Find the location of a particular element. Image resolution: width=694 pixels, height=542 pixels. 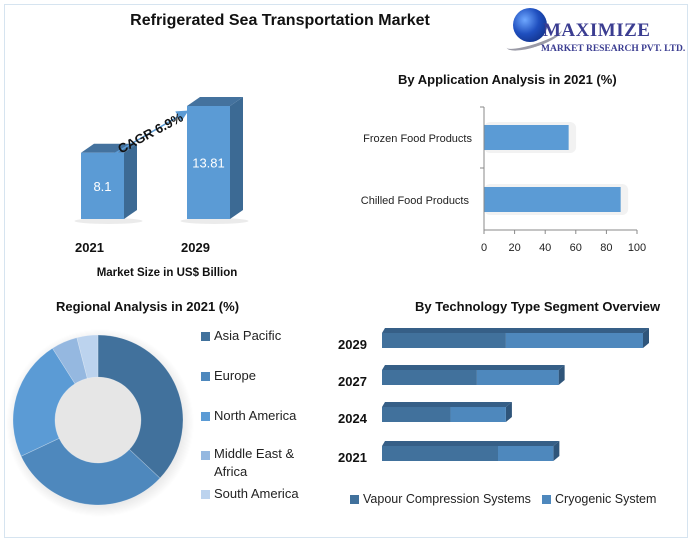

market-bar-side-2021 is located at coordinates (130, 181).